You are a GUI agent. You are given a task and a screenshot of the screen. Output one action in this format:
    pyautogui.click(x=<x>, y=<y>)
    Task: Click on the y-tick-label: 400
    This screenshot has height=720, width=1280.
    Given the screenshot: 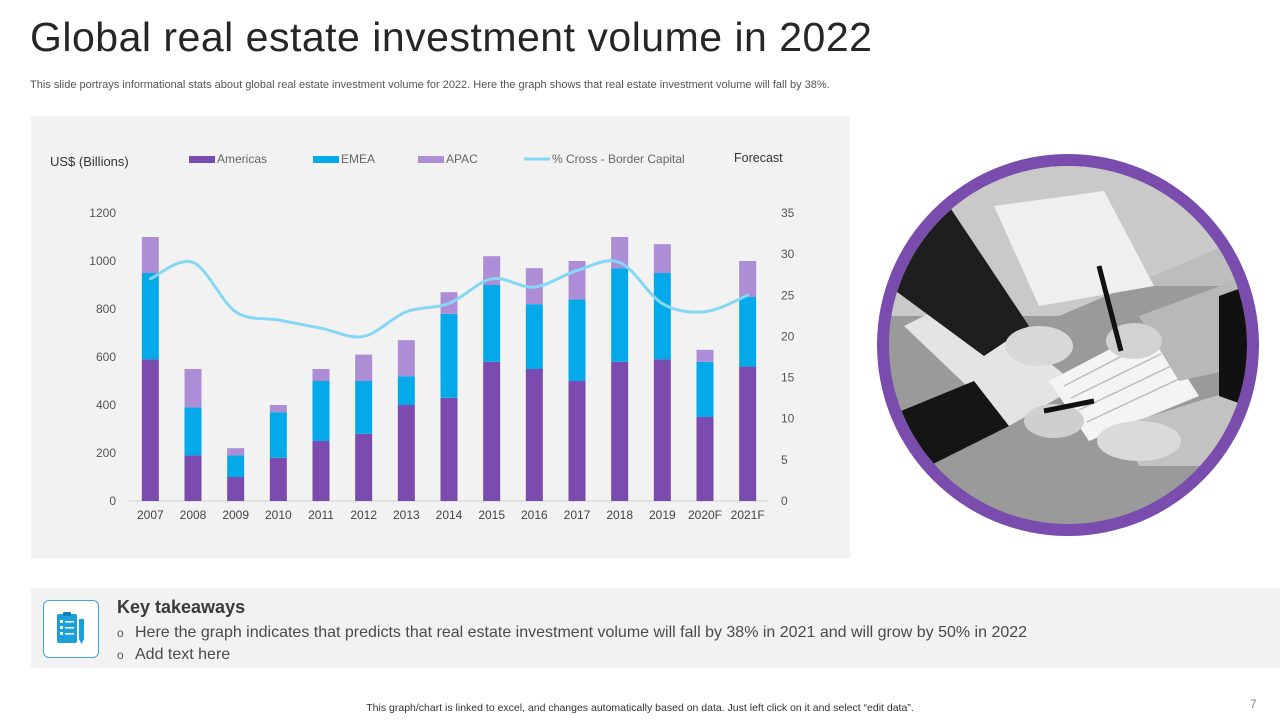 What is the action you would take?
    pyautogui.click(x=106, y=405)
    